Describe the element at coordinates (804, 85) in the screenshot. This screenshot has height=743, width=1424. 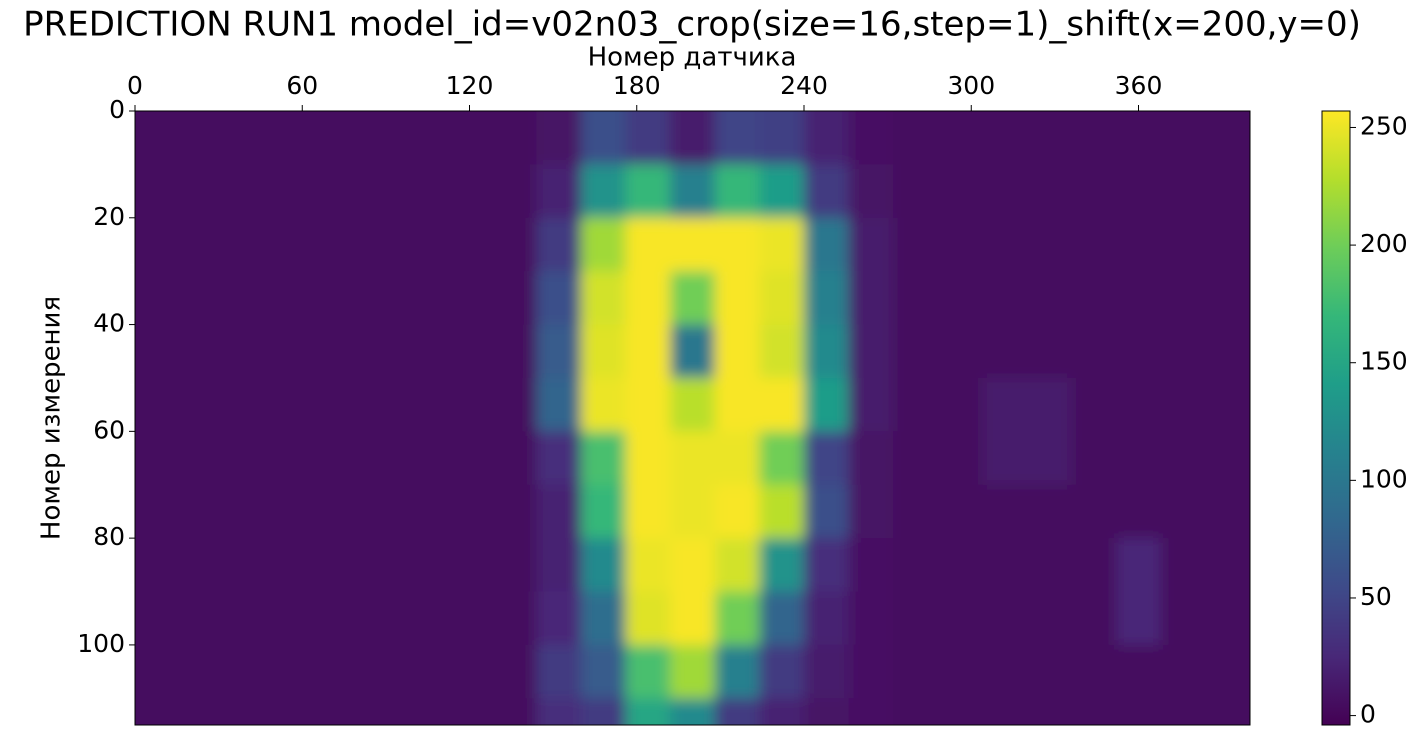
I see `x-tick-label: 240` at that location.